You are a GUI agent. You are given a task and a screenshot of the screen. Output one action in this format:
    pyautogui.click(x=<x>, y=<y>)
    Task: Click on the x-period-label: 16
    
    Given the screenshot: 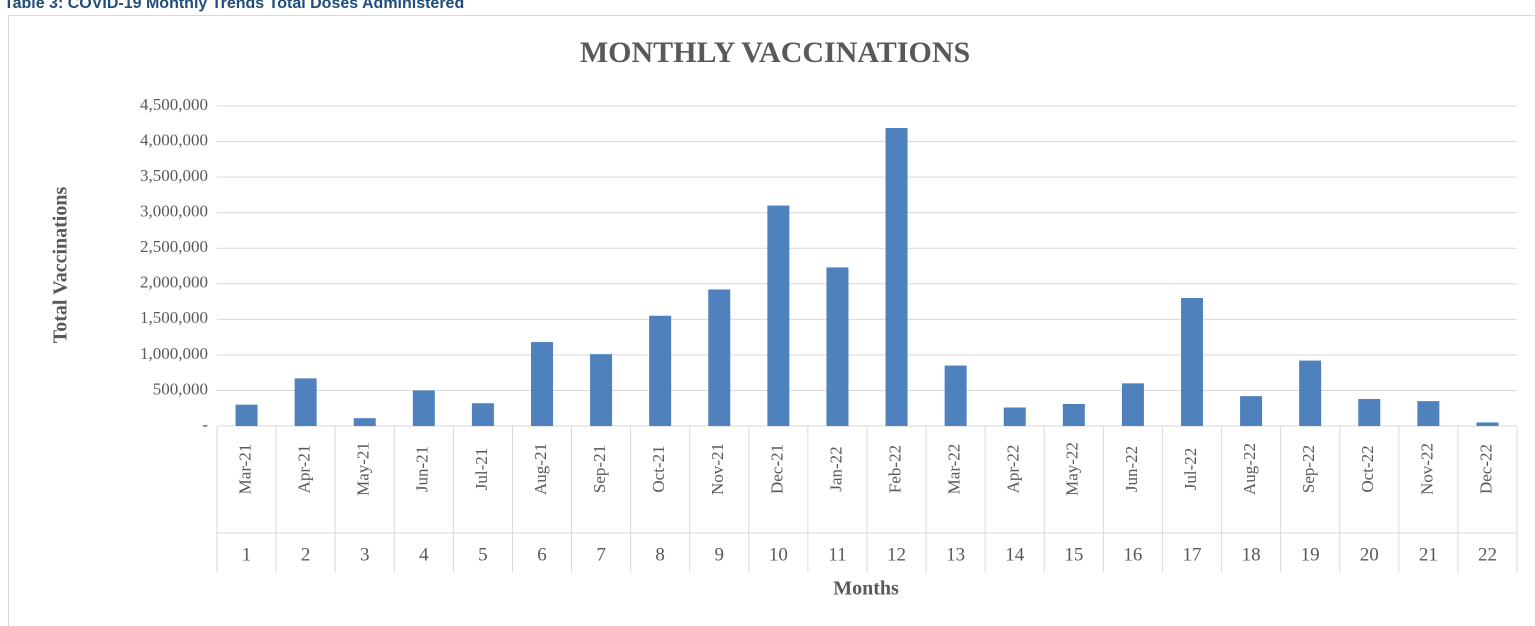 What is the action you would take?
    pyautogui.click(x=1132, y=554)
    